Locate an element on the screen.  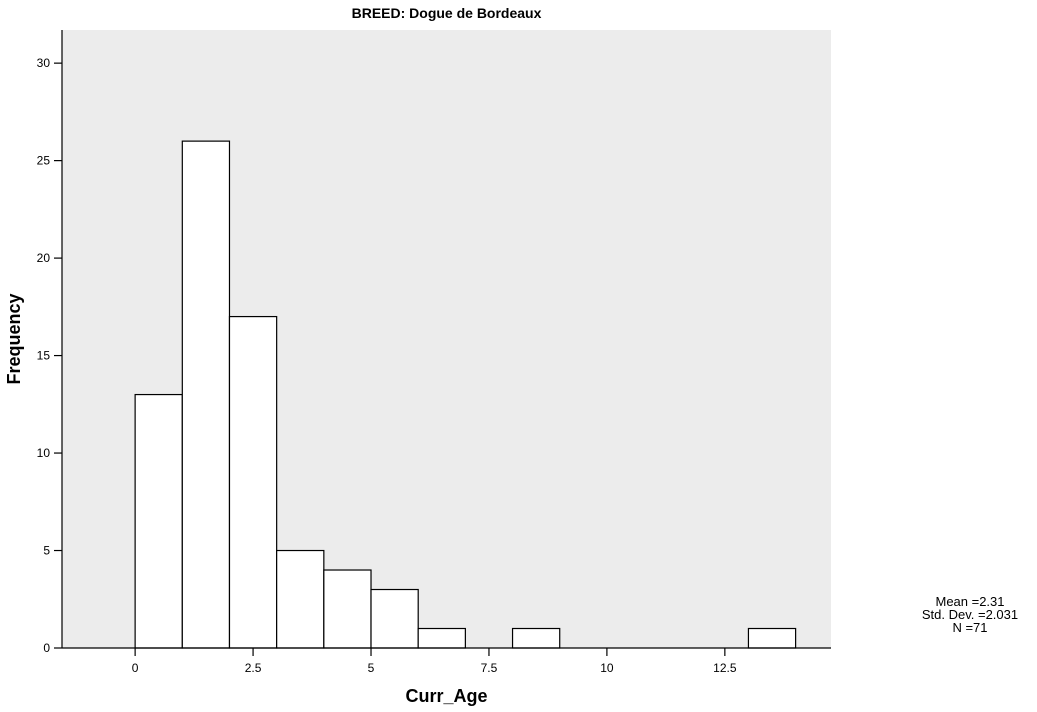
y-tick-label: 25 is located at coordinates (44, 161).